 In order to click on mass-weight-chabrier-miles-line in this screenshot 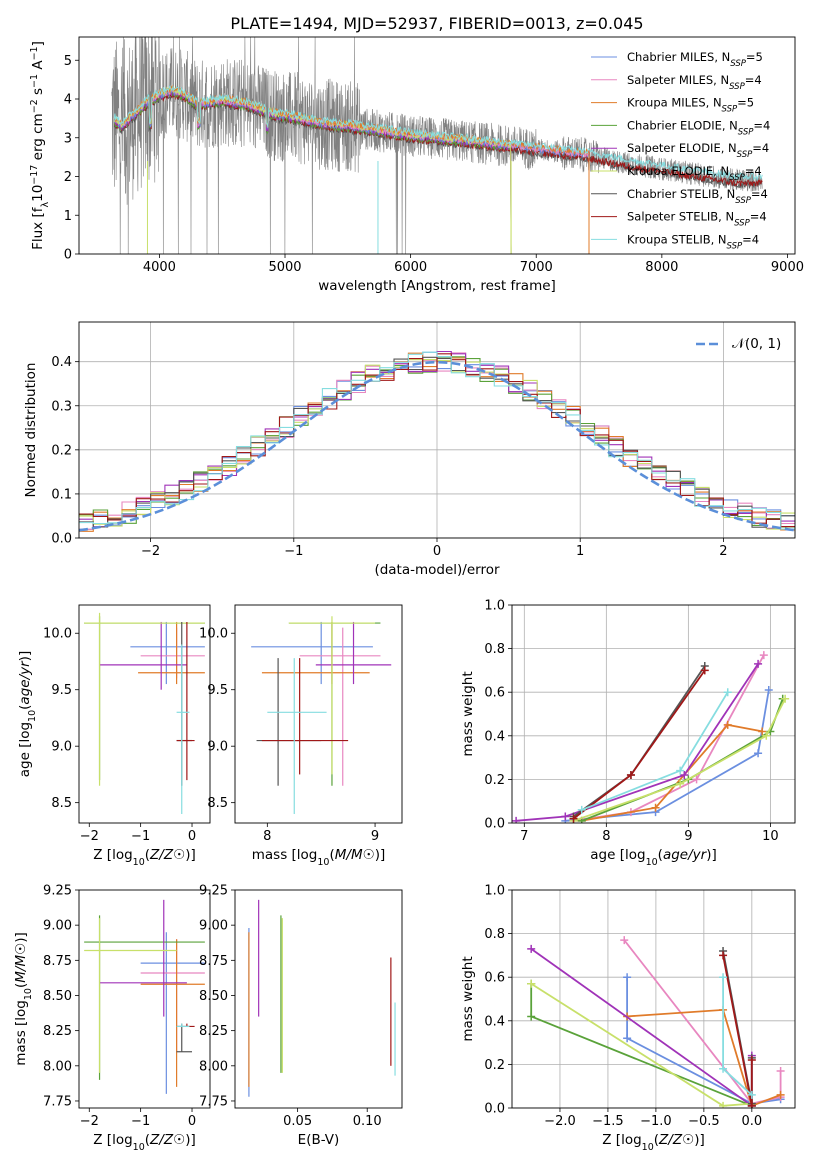, I will do `click(703, 1041)`.